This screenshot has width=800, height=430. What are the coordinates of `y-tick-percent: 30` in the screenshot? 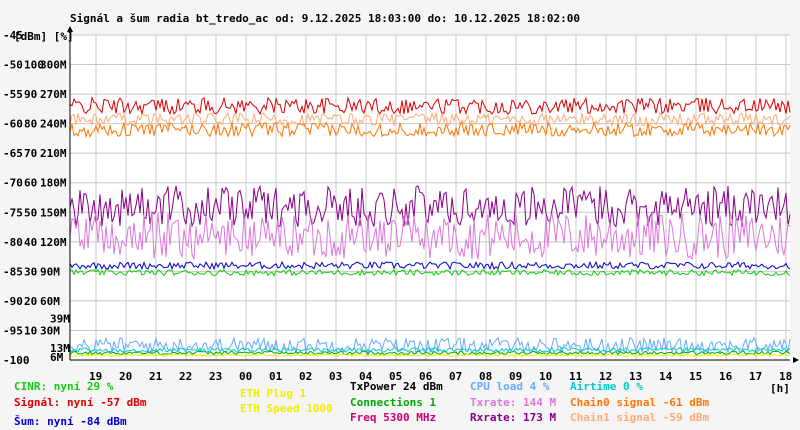 It's located at (30, 271).